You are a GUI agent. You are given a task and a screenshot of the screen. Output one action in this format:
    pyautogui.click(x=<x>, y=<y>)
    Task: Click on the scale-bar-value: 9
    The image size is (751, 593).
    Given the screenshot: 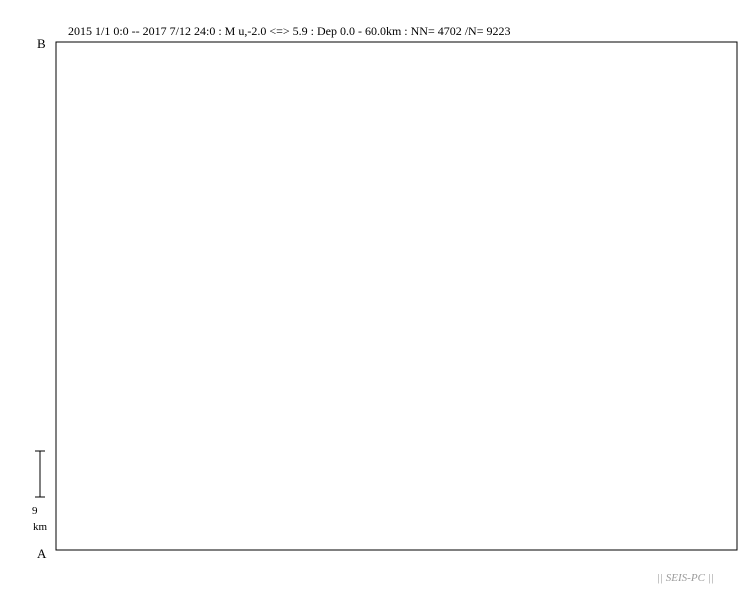 What is the action you would take?
    pyautogui.click(x=35, y=511)
    